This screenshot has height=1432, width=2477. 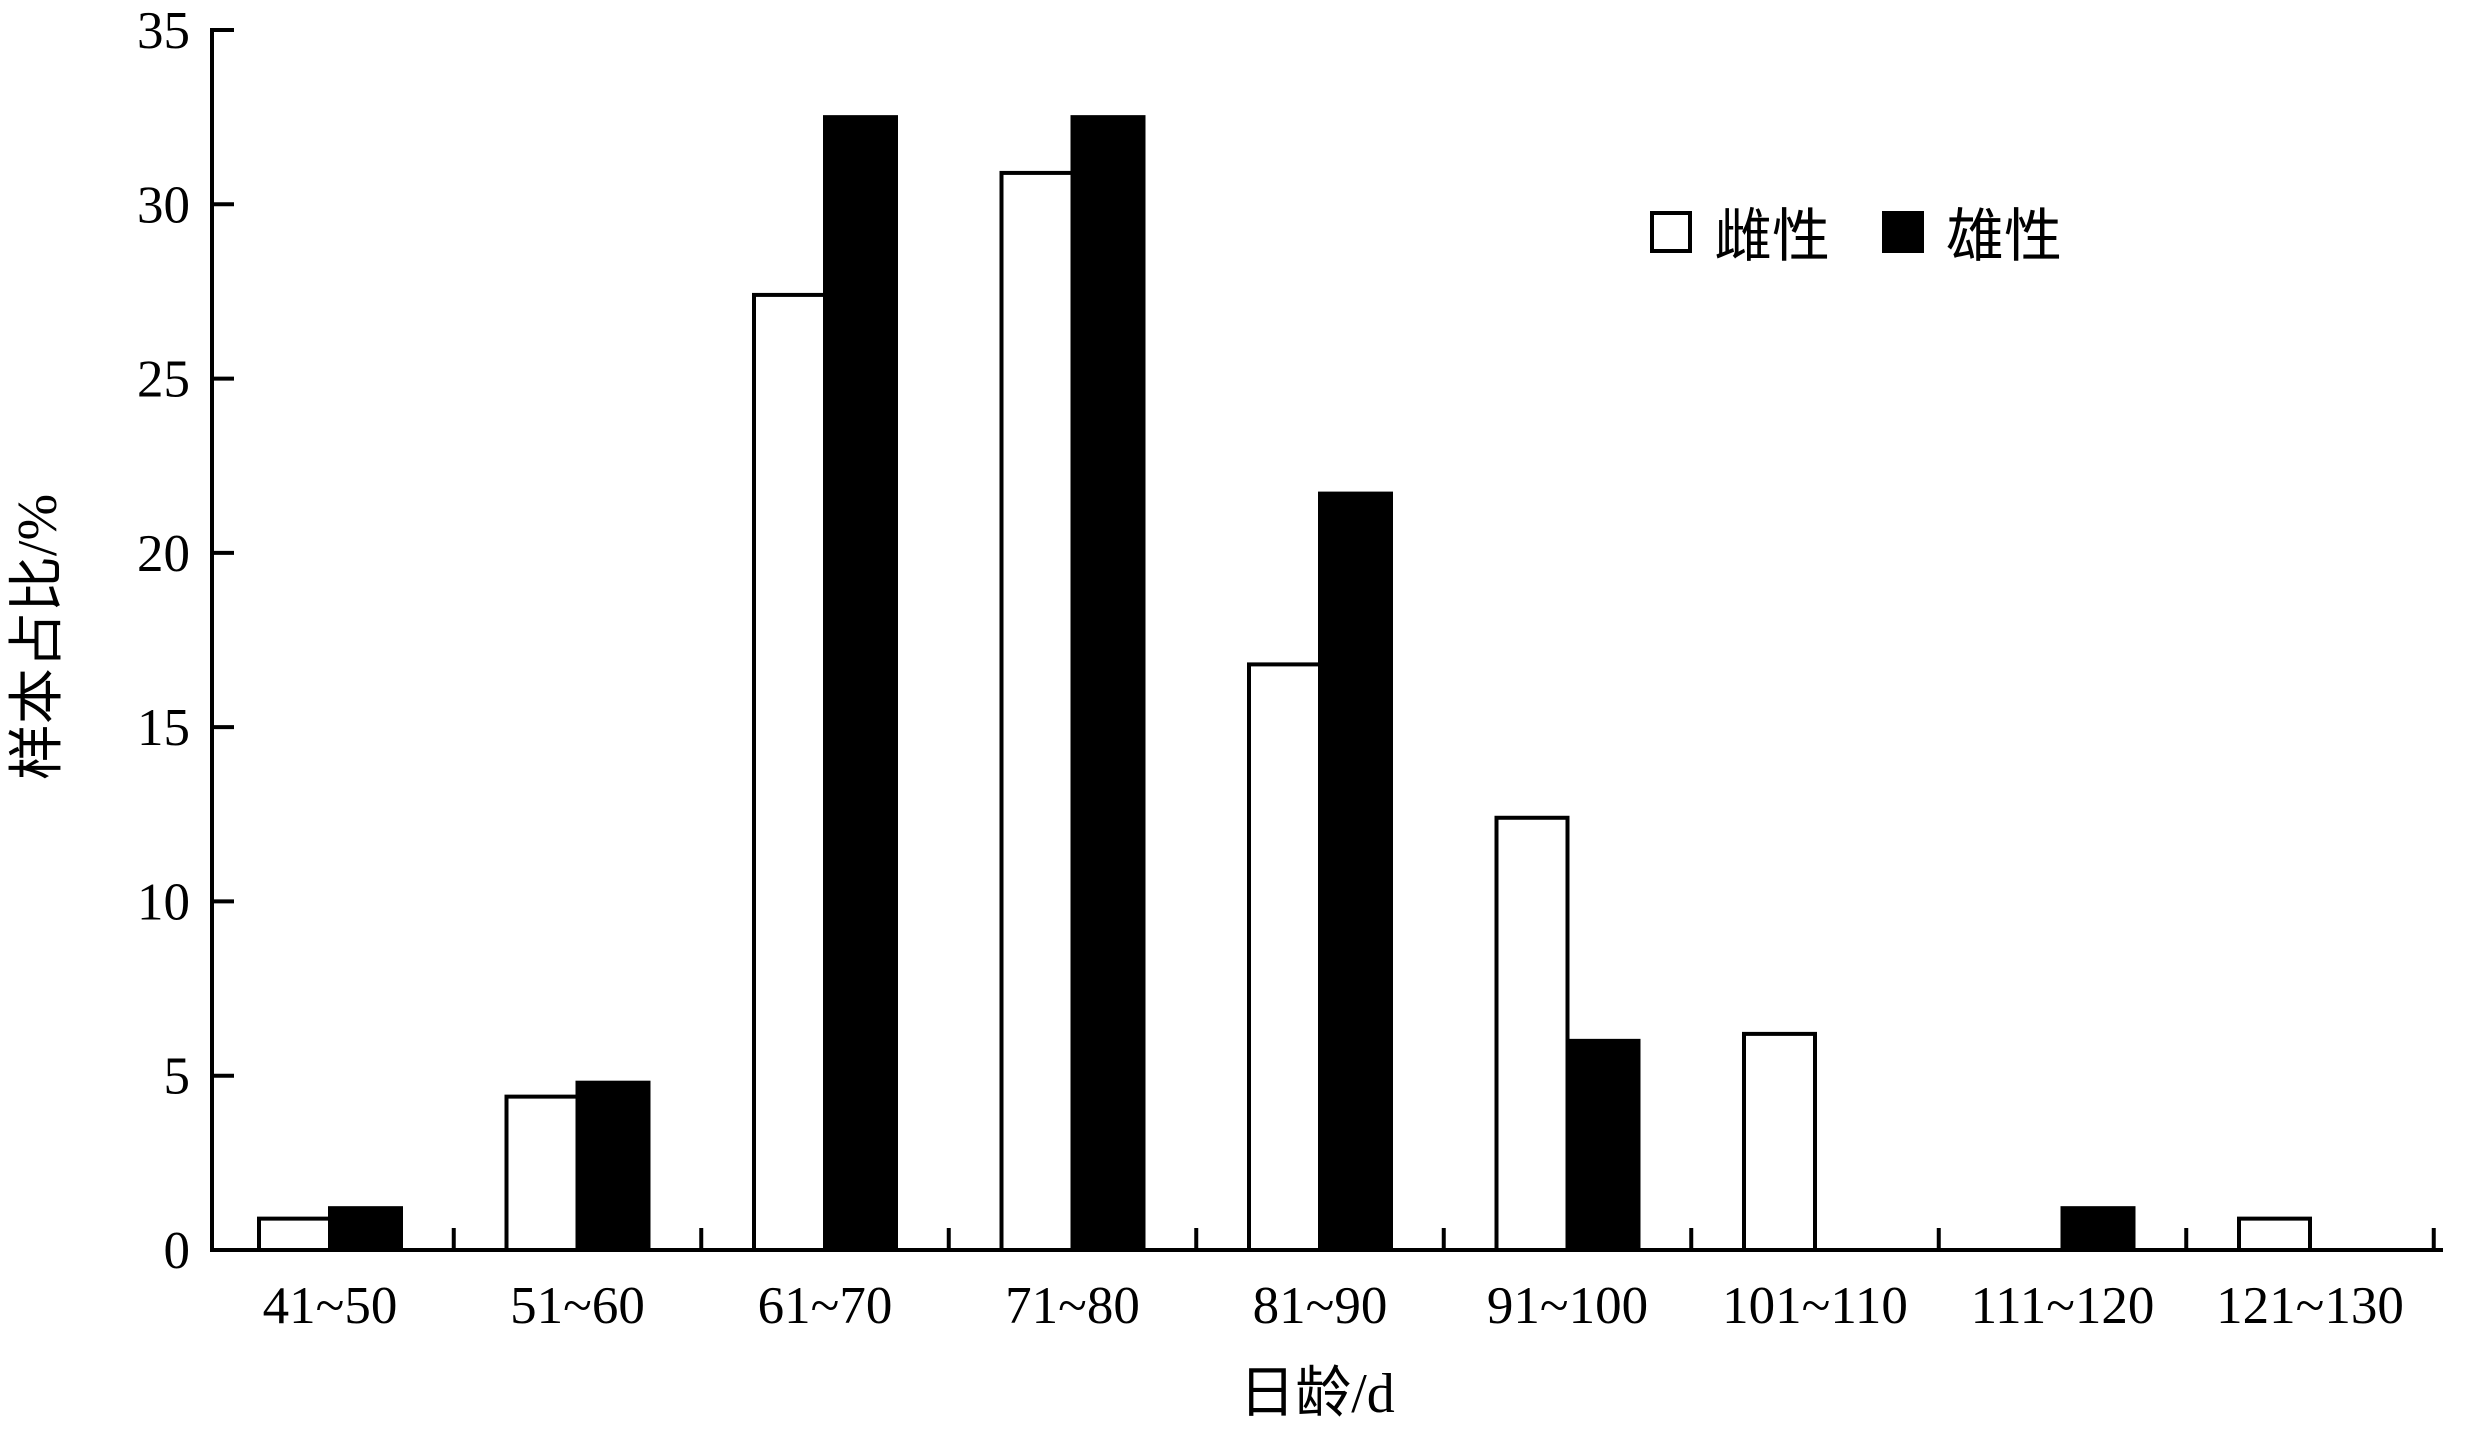 I want to click on y-tick-label: 5, so click(x=177, y=1077).